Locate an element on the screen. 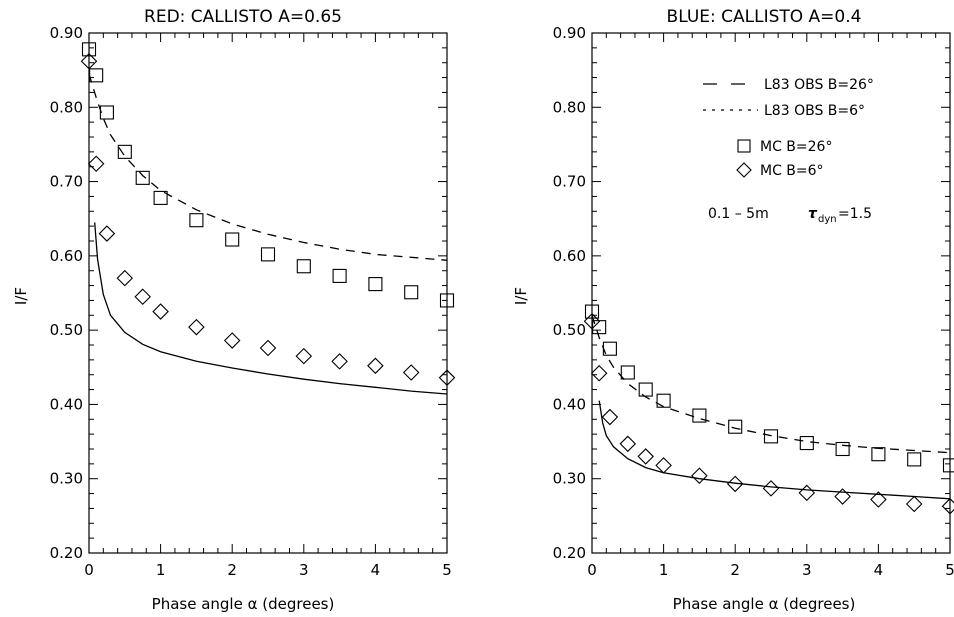 The height and width of the screenshot is (617, 954). blue-ytick-label: 0.30 is located at coordinates (569, 479).